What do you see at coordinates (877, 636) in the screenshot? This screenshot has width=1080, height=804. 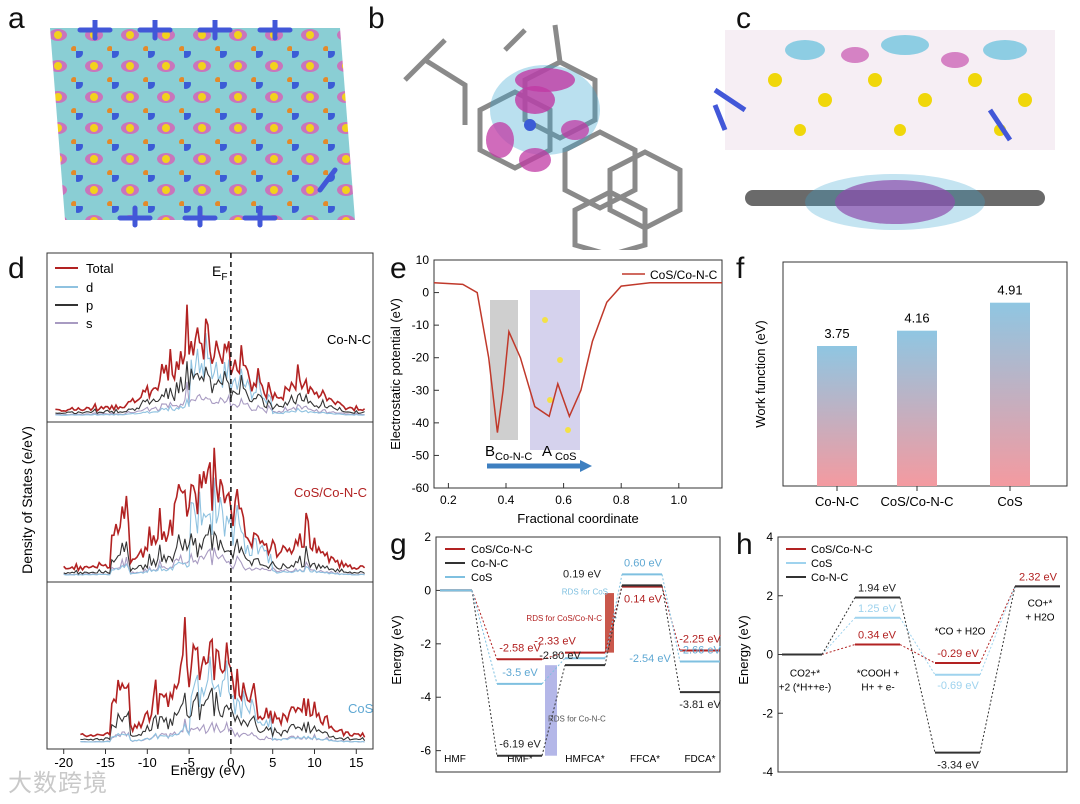 I see `co2rr-value-label-0-1: 0.34 eV` at bounding box center [877, 636].